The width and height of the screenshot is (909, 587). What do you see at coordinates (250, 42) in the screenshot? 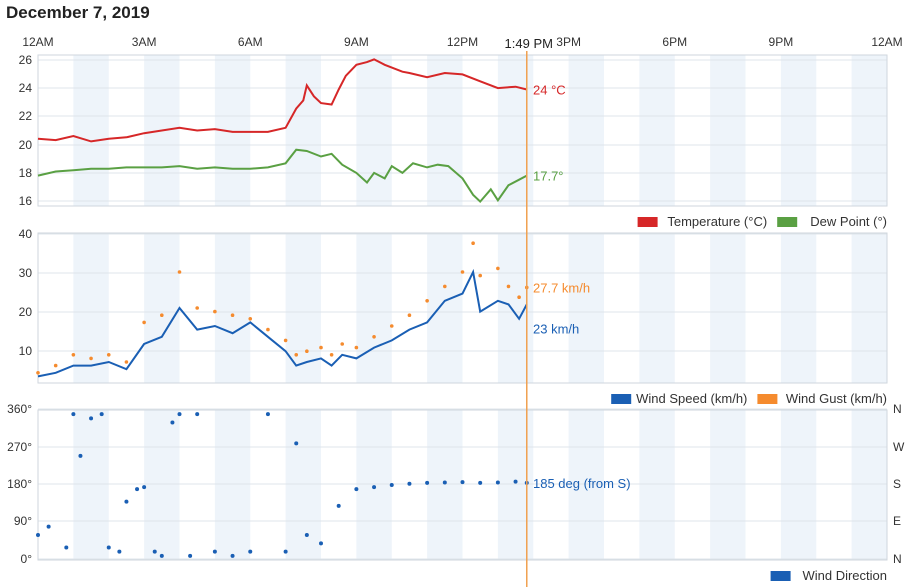
I see `time-tick-label: 6AM` at bounding box center [250, 42].